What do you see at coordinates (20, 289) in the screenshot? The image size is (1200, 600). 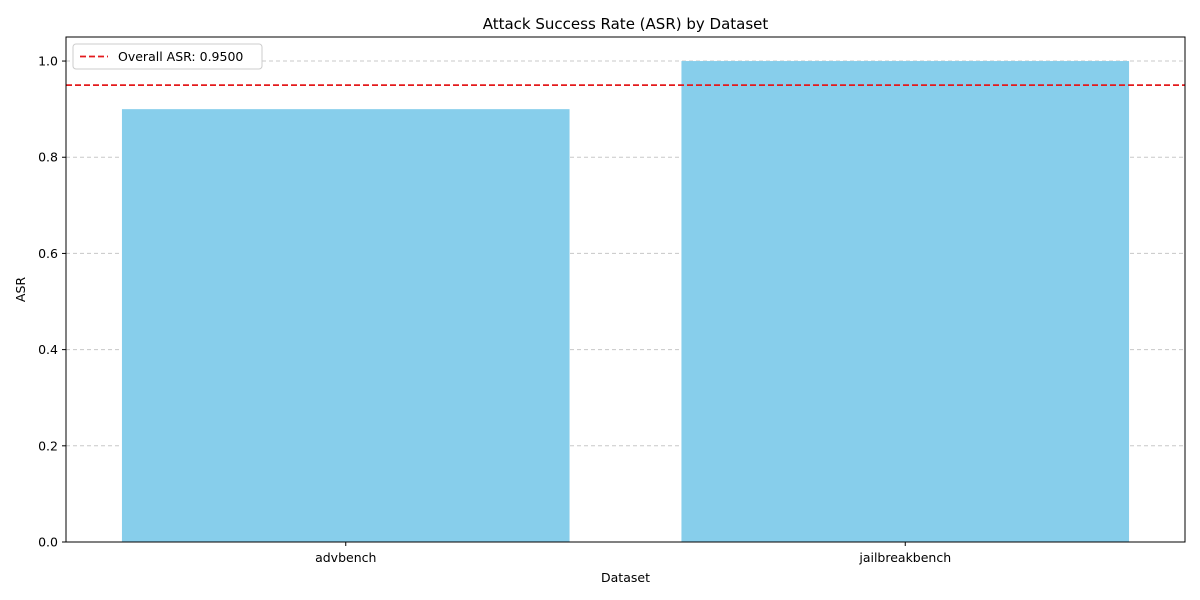 I see `y-axis-label: ASR` at bounding box center [20, 289].